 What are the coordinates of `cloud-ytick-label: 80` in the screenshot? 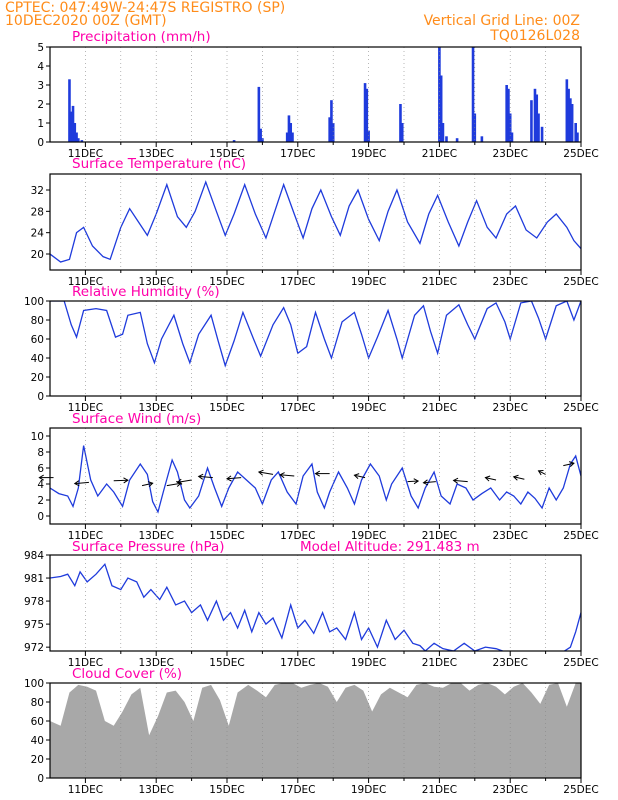 It's located at (37, 703).